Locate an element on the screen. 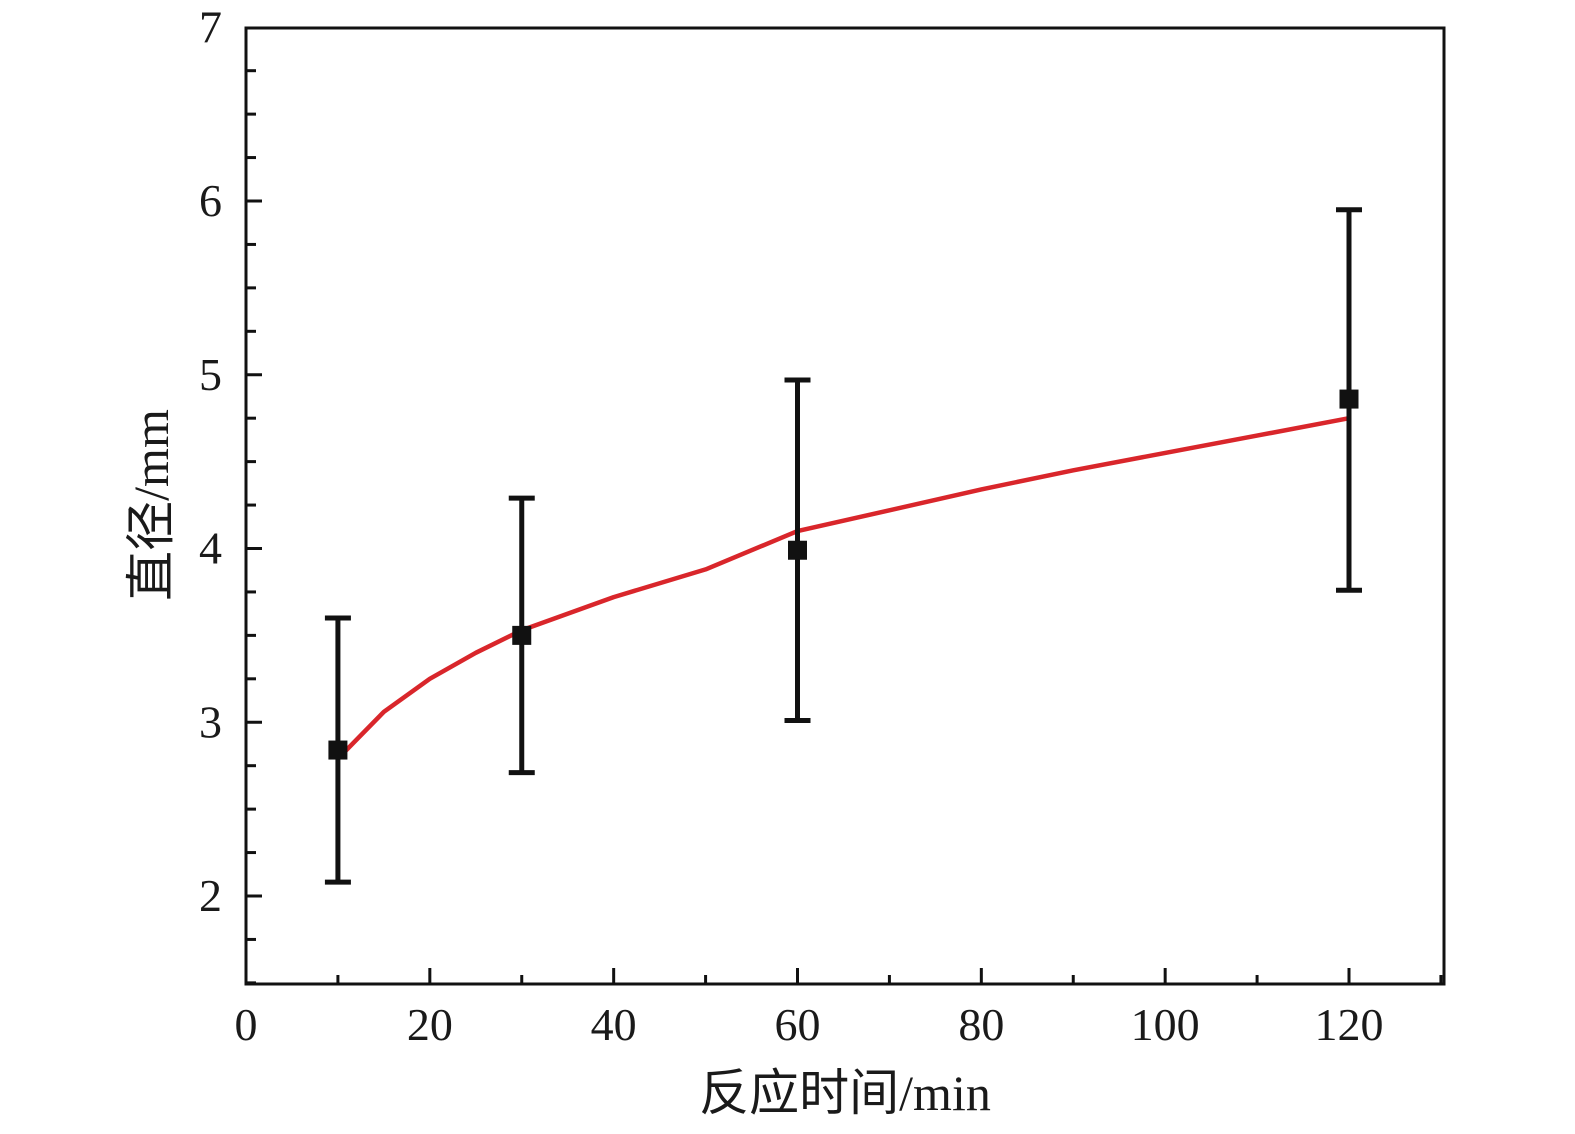 The width and height of the screenshot is (1575, 1134). x-tick-label: 40 is located at coordinates (614, 1024).